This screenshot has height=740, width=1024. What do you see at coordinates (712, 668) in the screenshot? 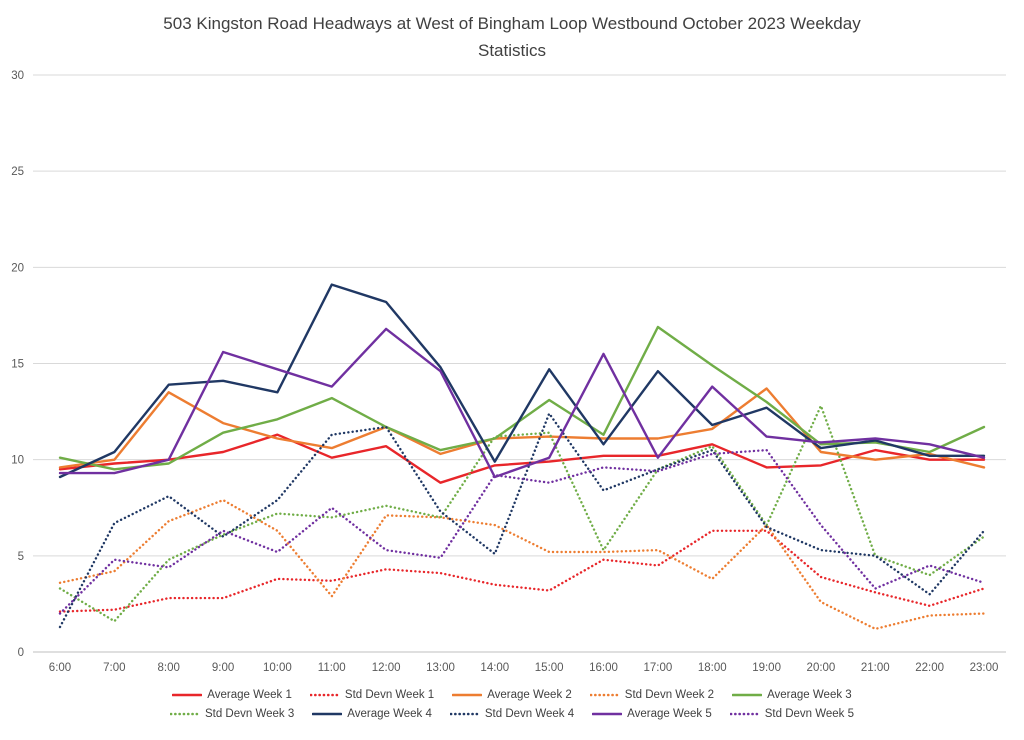
I see `x-axis-tick-label: 18:00` at bounding box center [712, 668].